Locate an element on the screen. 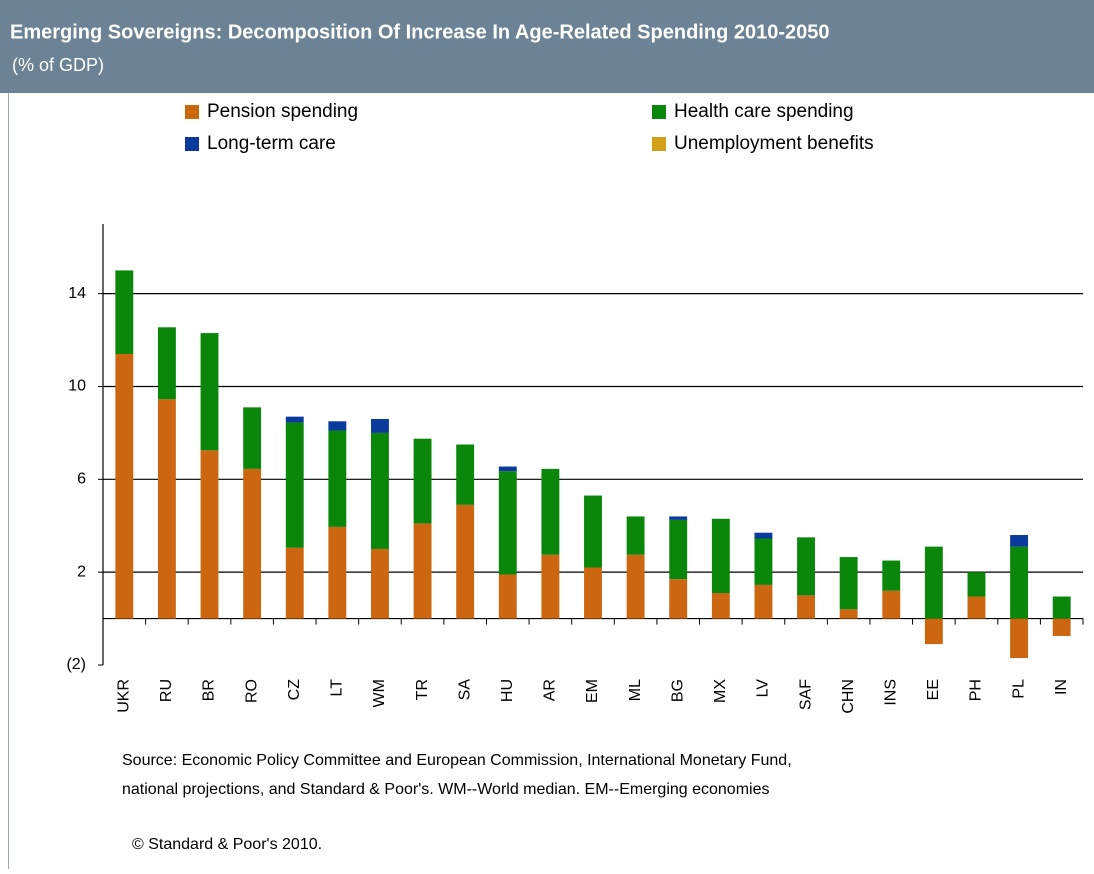 The height and width of the screenshot is (874, 1094). x-tick-label: PL is located at coordinates (1018, 689).